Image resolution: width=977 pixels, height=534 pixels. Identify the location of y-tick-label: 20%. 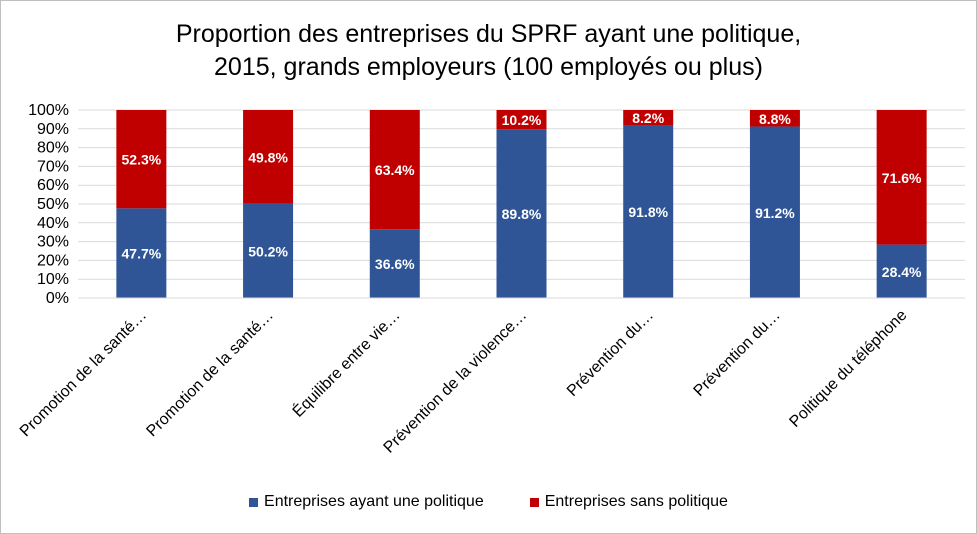
(53, 260).